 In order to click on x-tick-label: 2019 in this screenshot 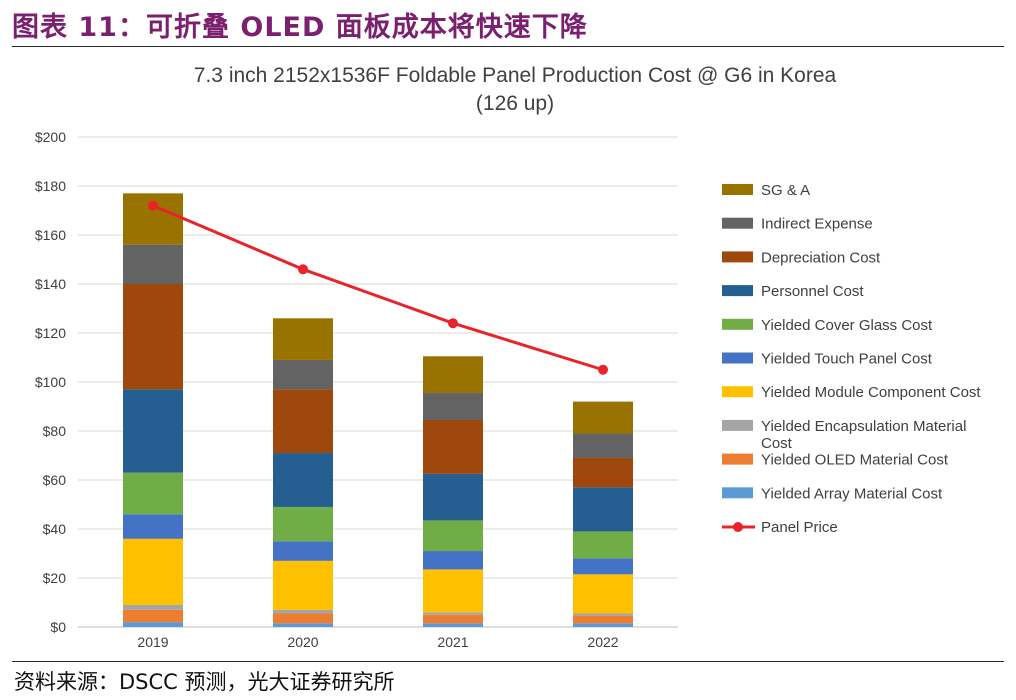, I will do `click(152, 642)`.